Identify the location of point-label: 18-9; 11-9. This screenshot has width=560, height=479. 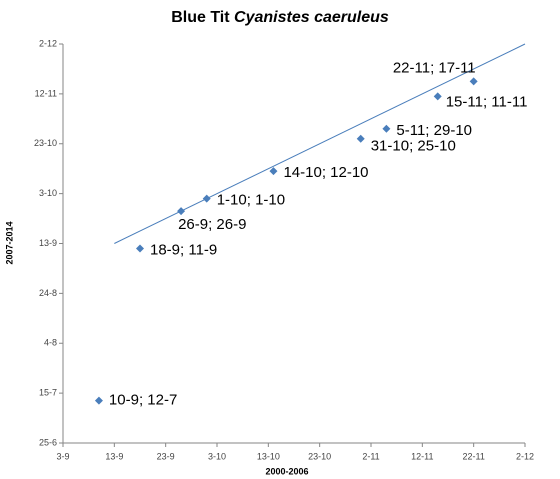
(183, 249).